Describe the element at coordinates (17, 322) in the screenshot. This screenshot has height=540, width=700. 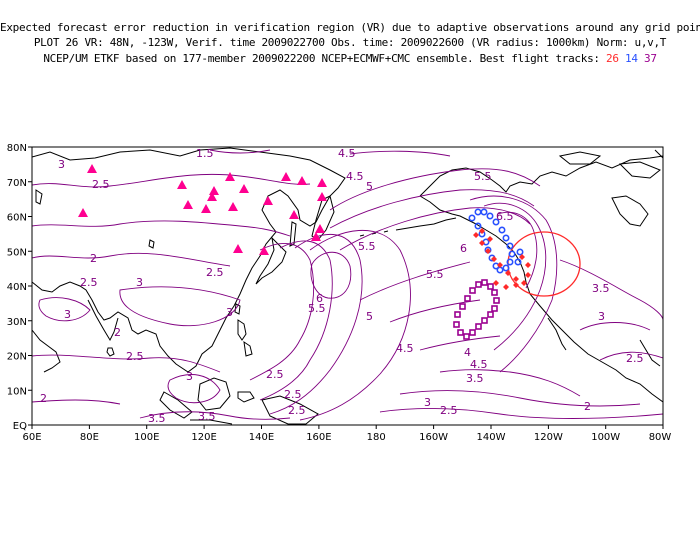
I see `lat-tick-label: 30N` at that location.